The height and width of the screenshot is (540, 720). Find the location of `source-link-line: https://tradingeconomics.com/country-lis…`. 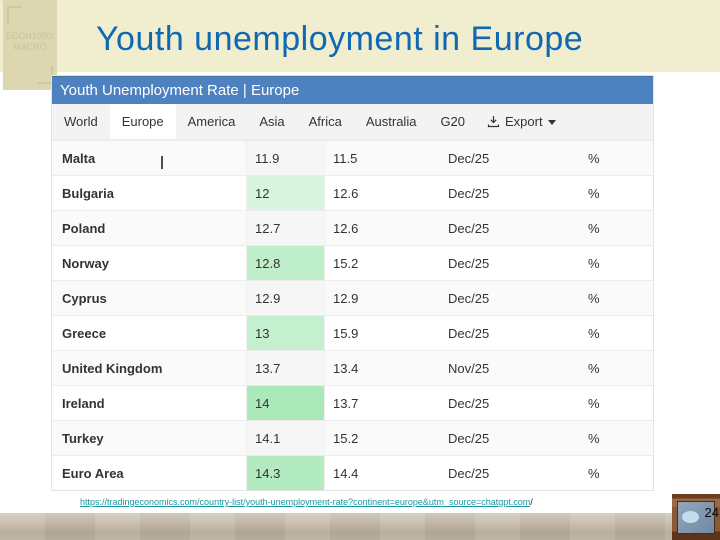

source-link-line: https://tradingeconomics.com/country-lis… is located at coordinates (306, 502).